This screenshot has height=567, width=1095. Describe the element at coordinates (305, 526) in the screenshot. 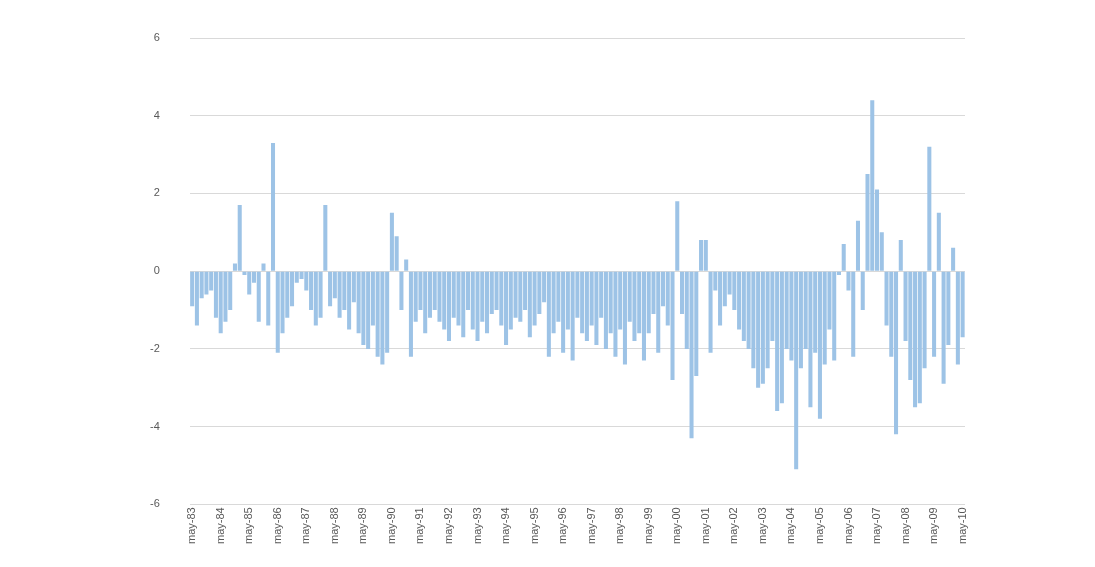

I see `x-tick-label: may-87` at that location.